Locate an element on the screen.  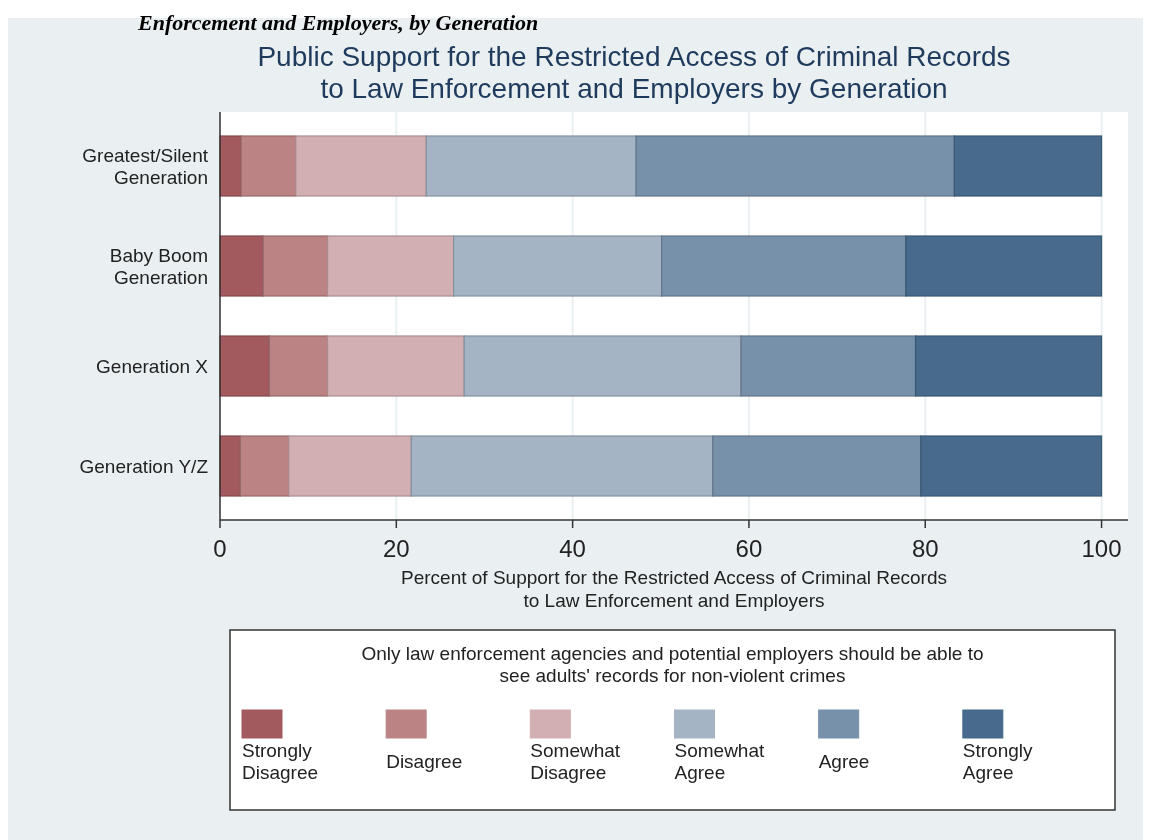
x-tick-label: 40 is located at coordinates (572, 548).